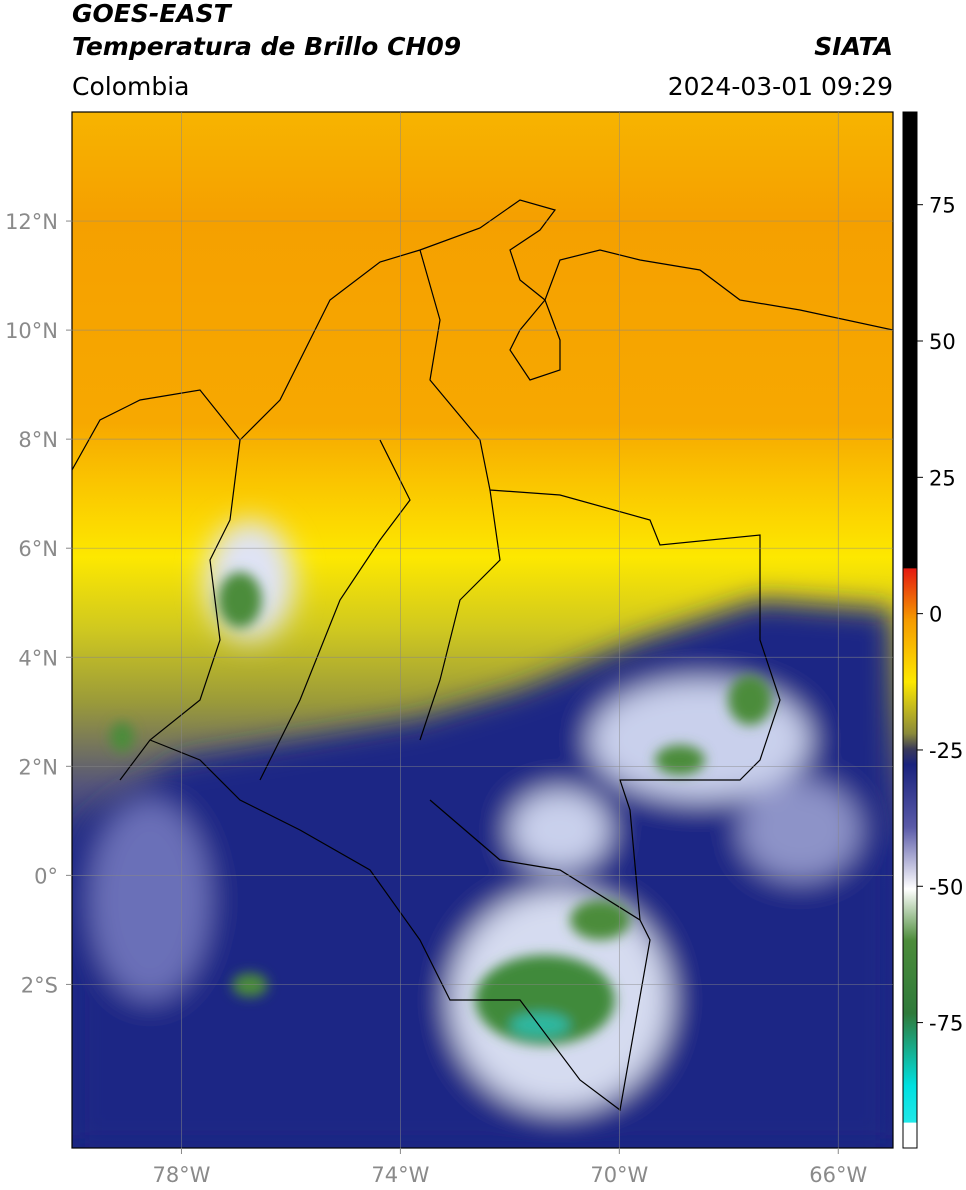 This screenshot has width=966, height=1190. Describe the element at coordinates (942, 206) in the screenshot. I see `colorbar-tick-label: 75` at that location.